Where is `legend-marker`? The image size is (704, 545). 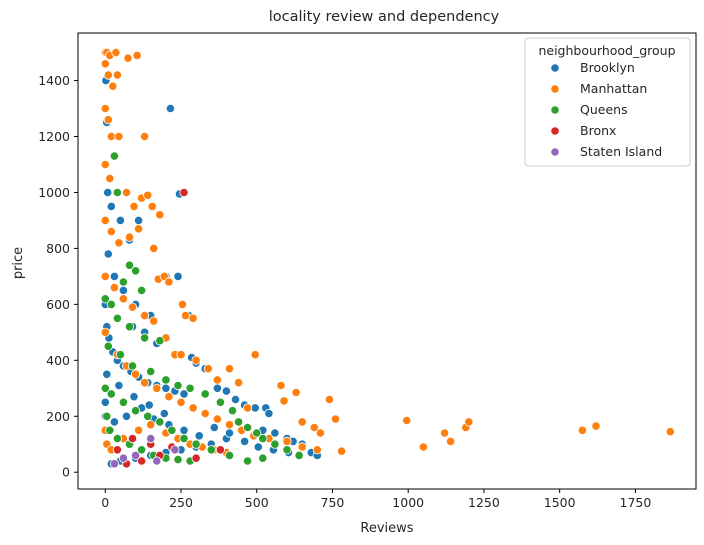 legend-marker is located at coordinates (555, 152).